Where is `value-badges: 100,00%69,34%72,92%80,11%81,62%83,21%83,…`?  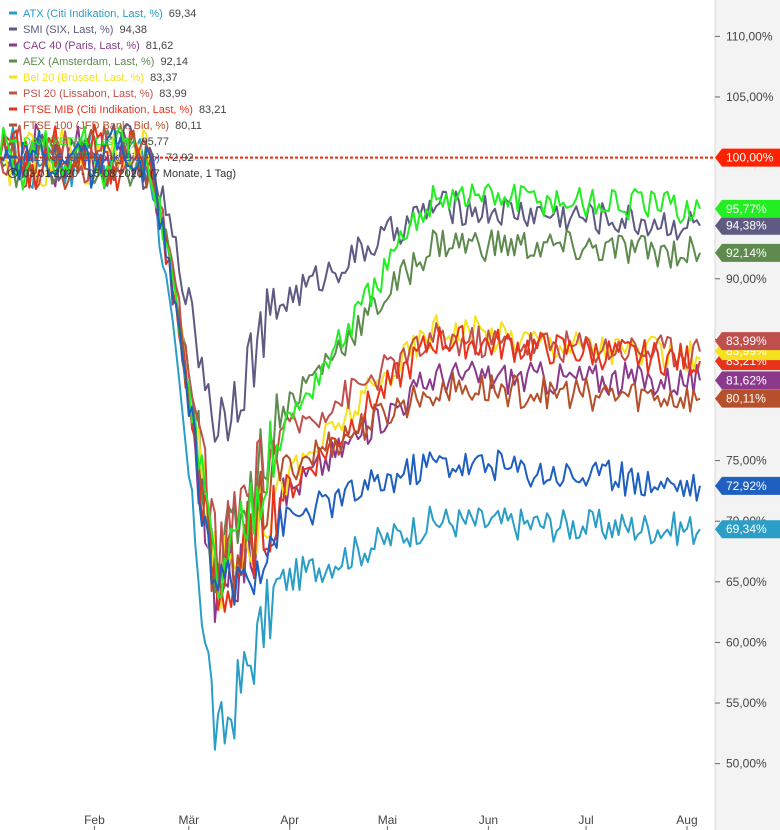
value-badges: 100,00%69,34%72,92%80,11%81,62%83,21%83,… is located at coordinates (747, 343).